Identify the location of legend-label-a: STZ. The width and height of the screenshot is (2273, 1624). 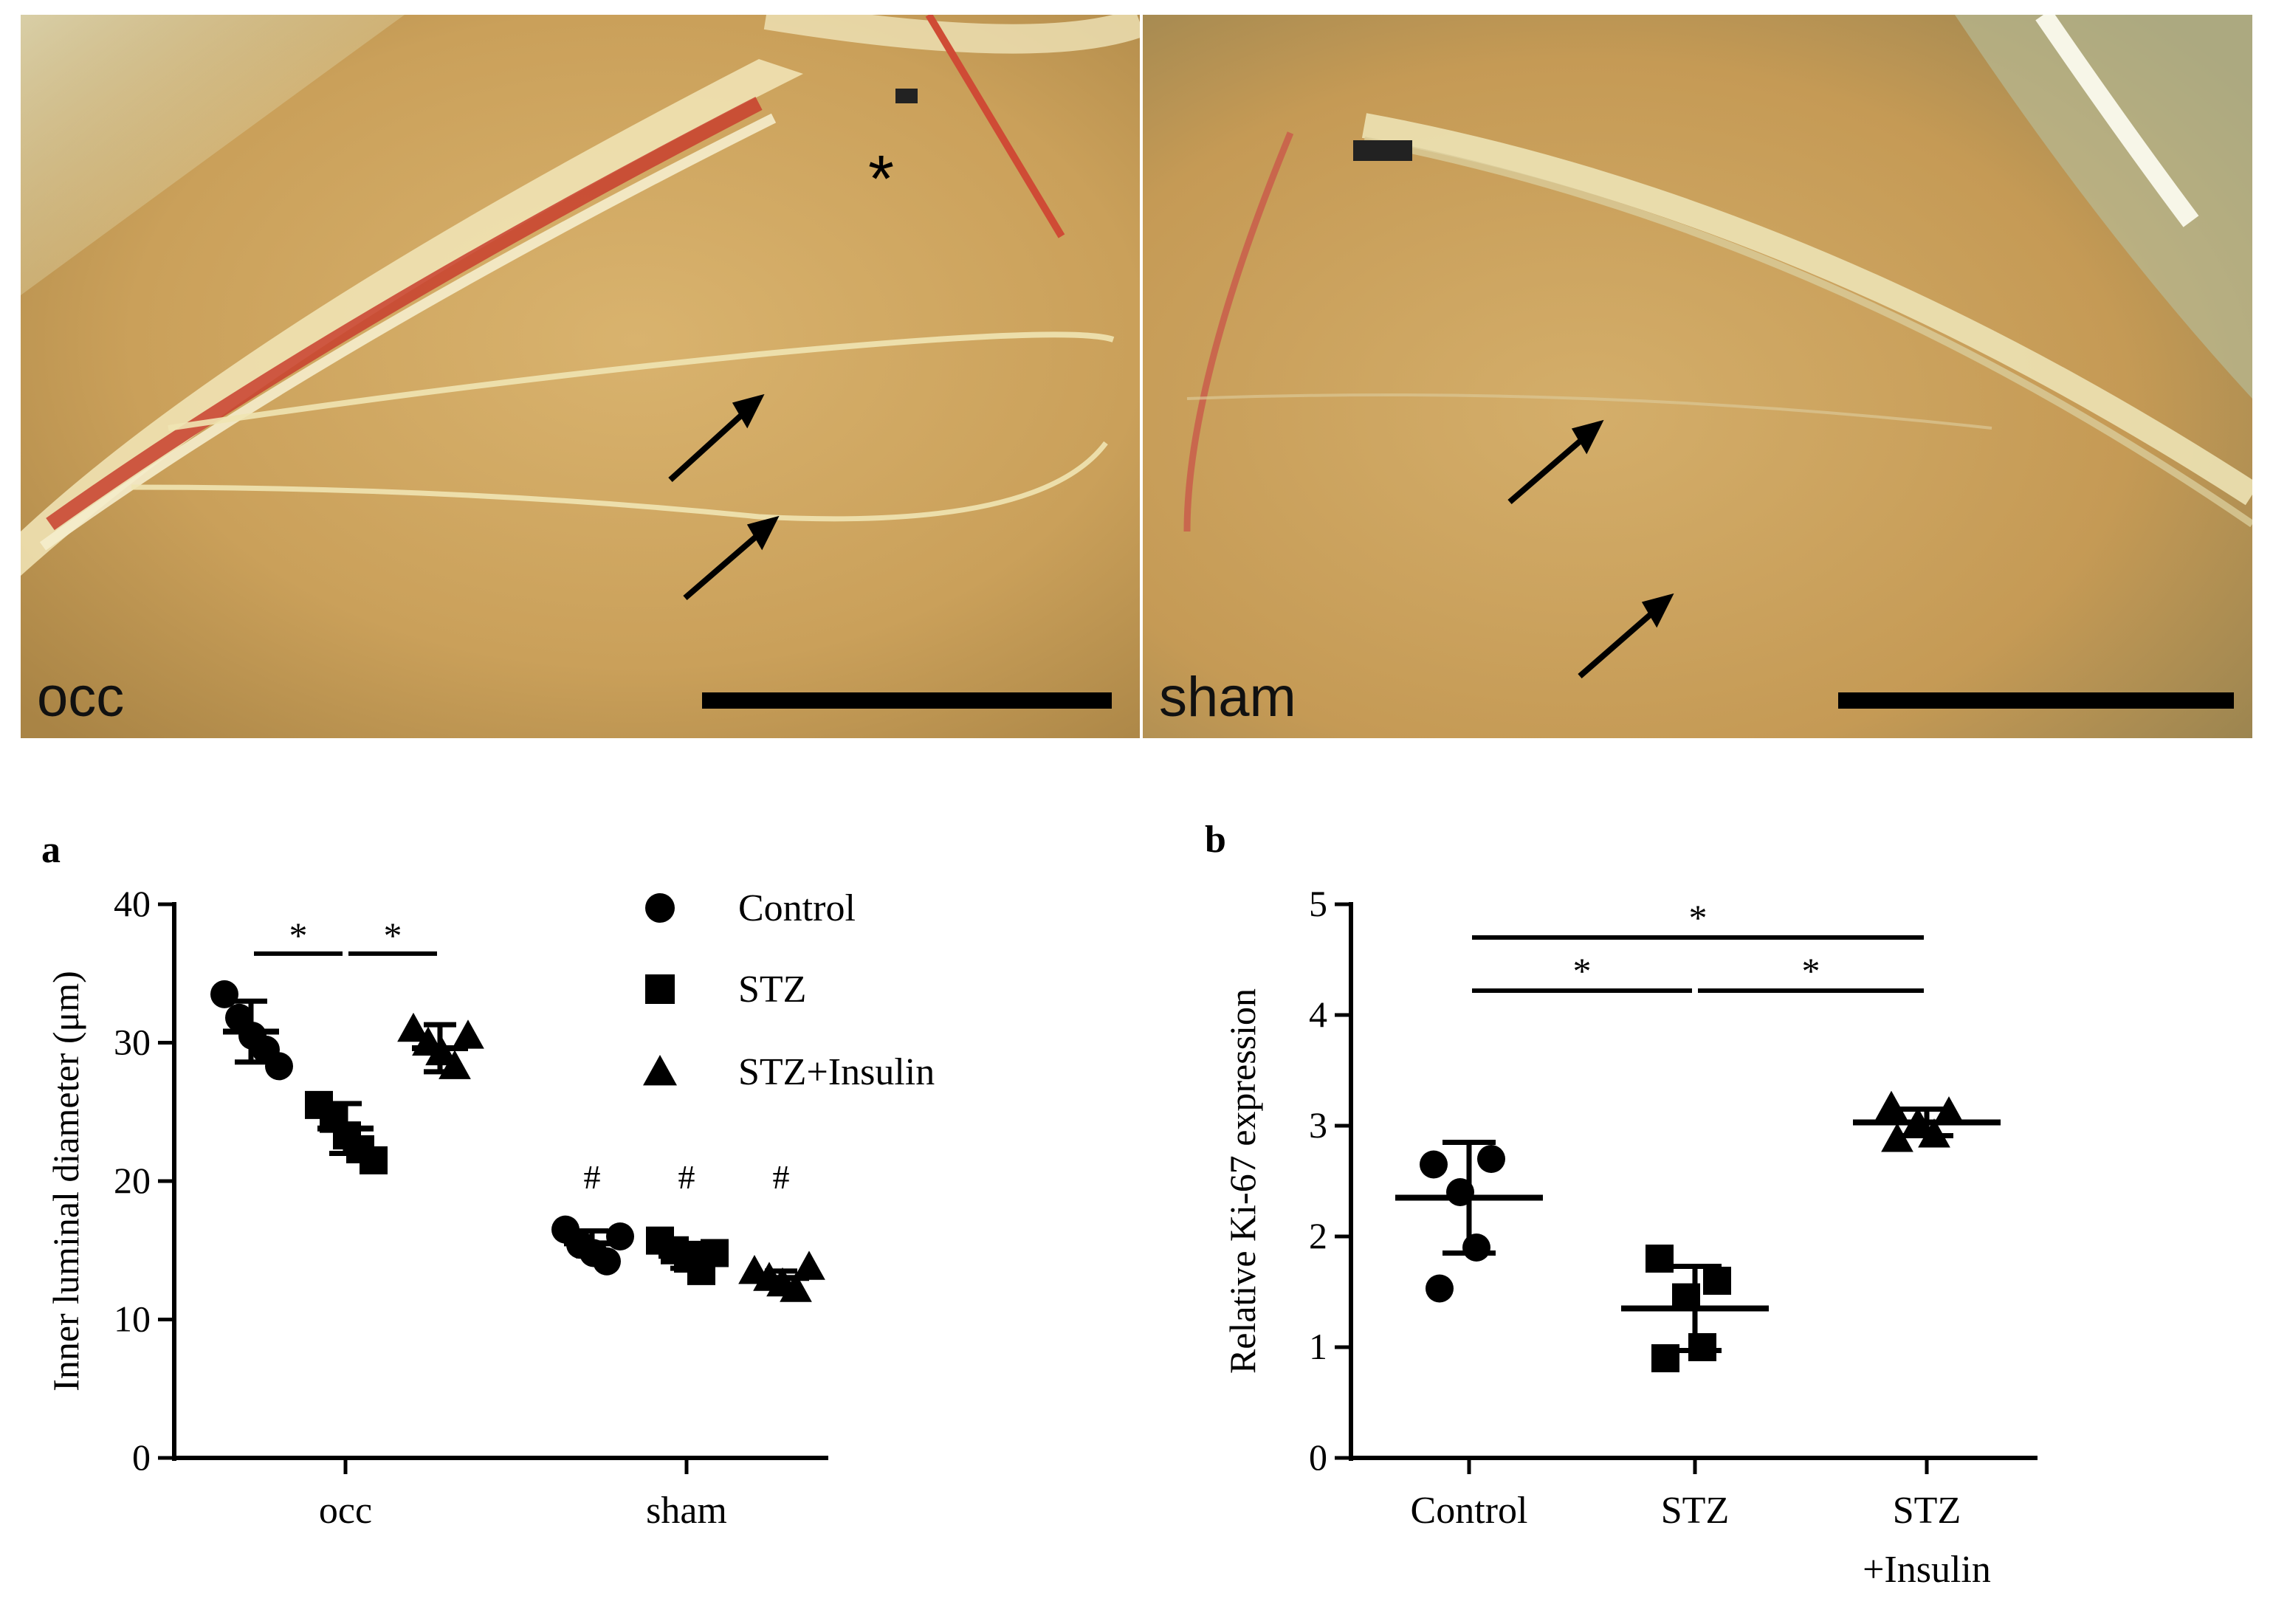
(772, 990).